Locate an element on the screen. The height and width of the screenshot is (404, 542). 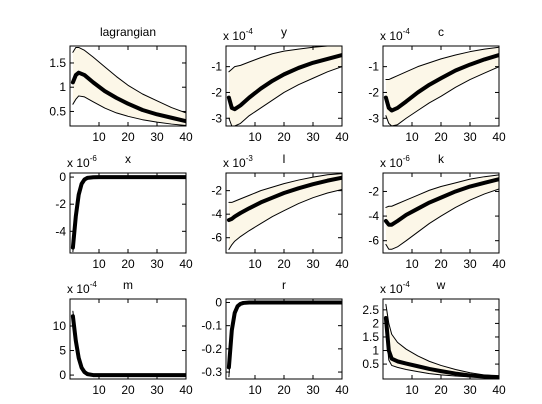
panel-k: 10 20 30 40 -6 -4 -2 k x 10-6 is located at coordinates (437, 211).